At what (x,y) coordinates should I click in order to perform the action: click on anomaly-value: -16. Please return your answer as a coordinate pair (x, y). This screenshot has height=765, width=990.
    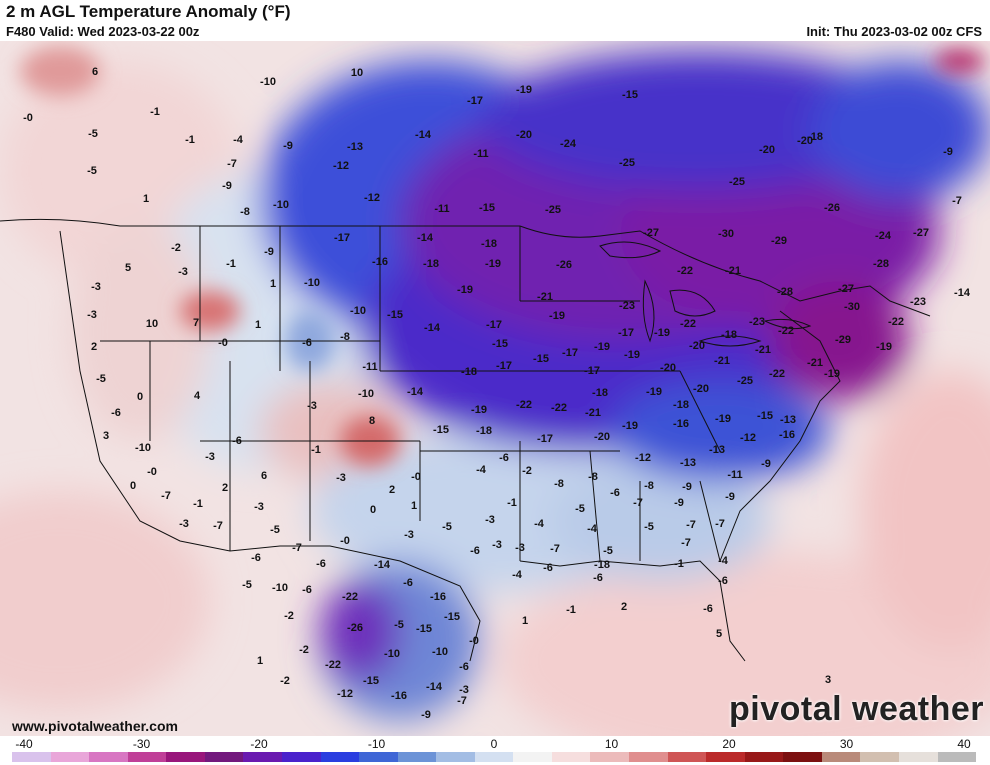
    Looking at the image, I should click on (681, 424).